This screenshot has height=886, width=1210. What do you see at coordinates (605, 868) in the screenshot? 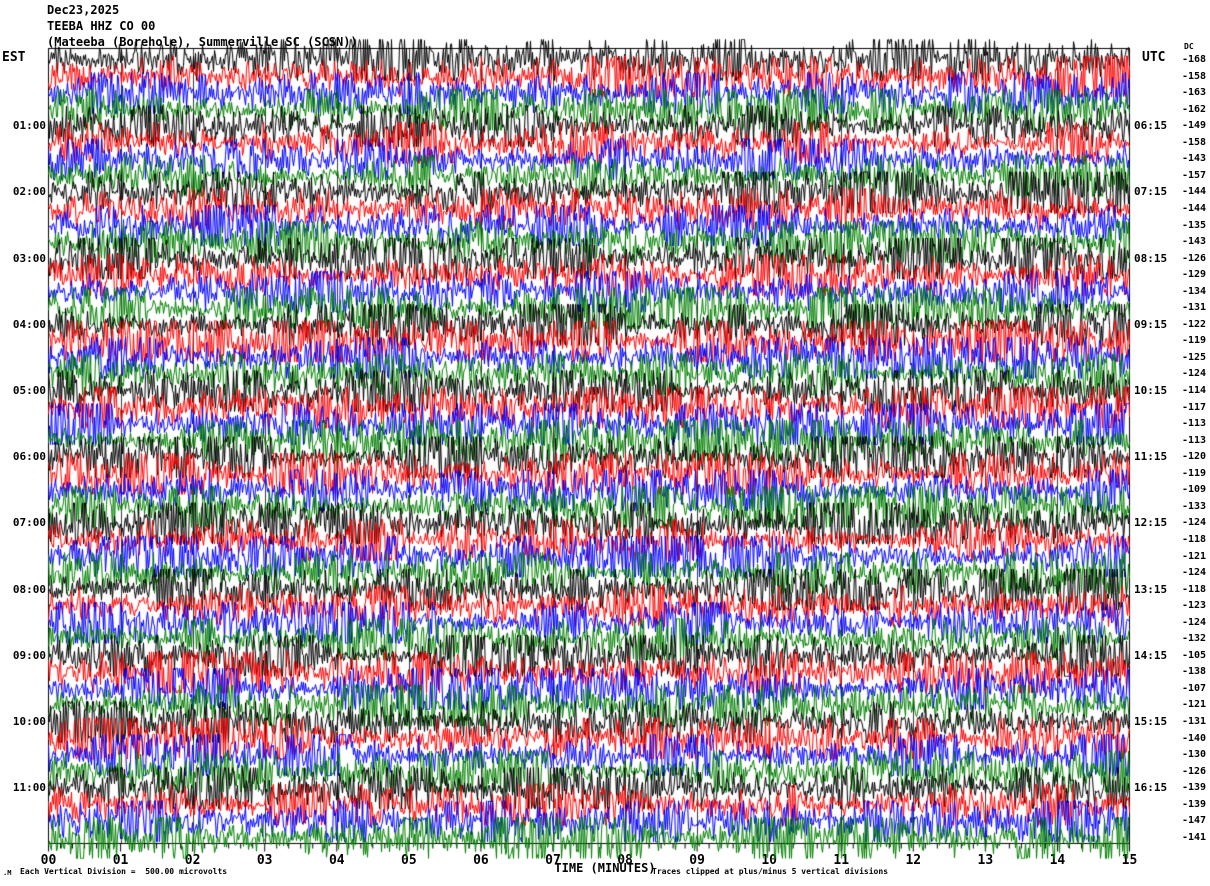
I see `x-axis-title: TIME (MINUTES)` at bounding box center [605, 868].